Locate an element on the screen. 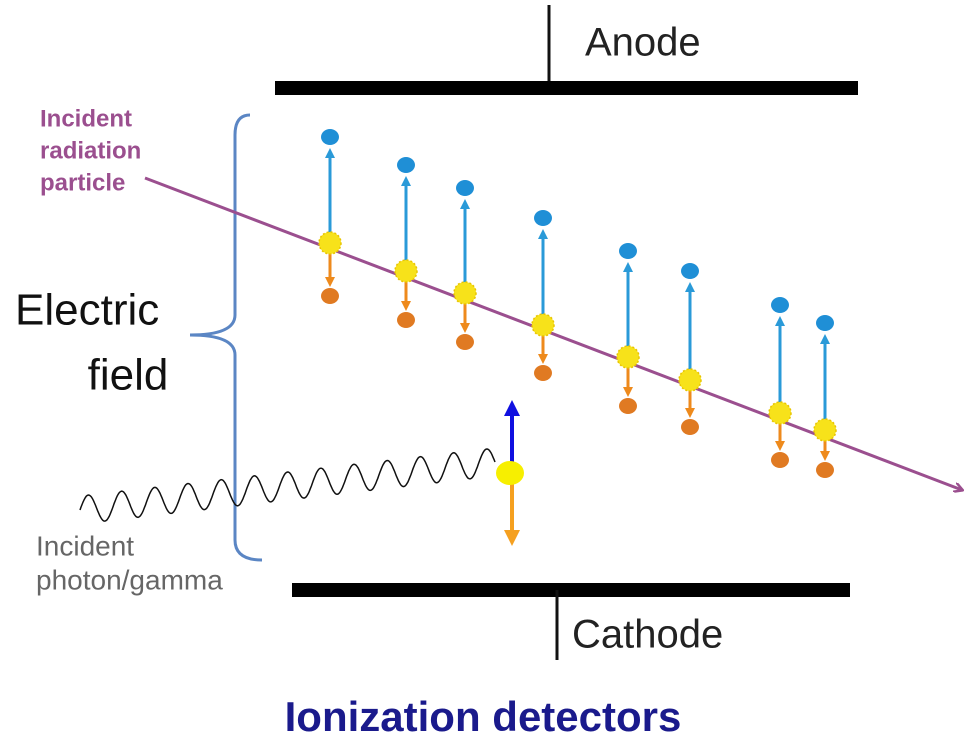 This screenshot has height=743, width=967. particle-label: radiation is located at coordinates (90, 150).